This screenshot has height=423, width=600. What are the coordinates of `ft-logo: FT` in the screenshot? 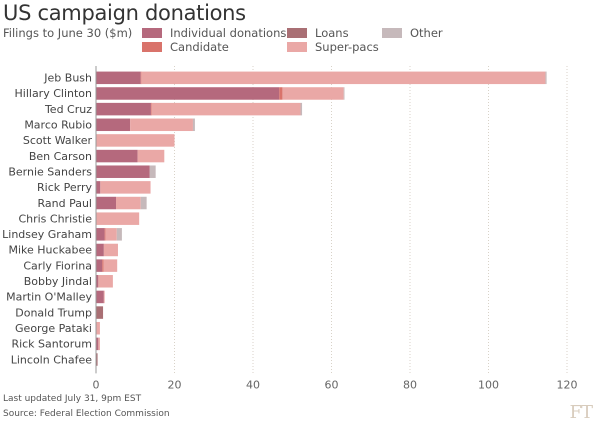 It's located at (581, 412).